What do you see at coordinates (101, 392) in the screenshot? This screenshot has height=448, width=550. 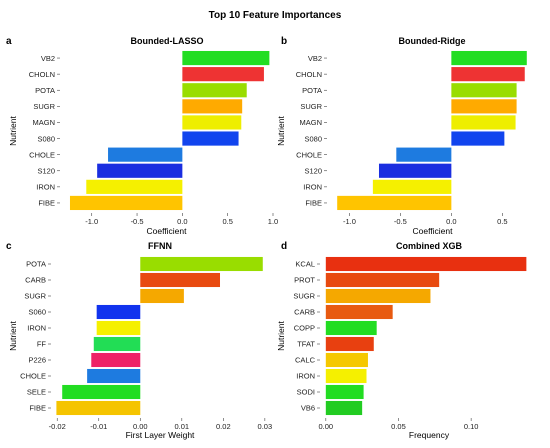 I see `bar-sele` at bounding box center [101, 392].